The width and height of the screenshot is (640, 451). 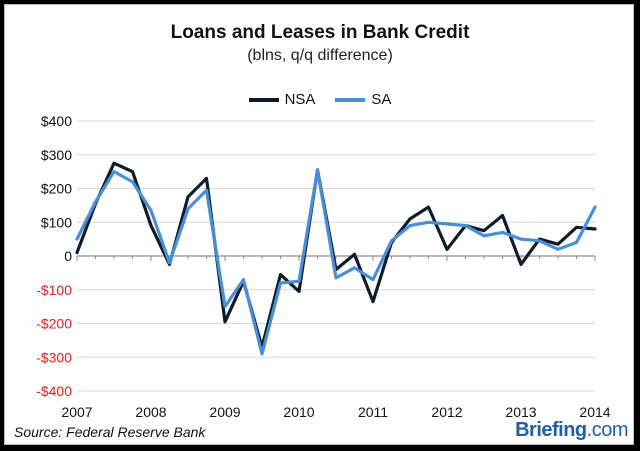 I want to click on y-tick-label: -$100, so click(x=54, y=290).